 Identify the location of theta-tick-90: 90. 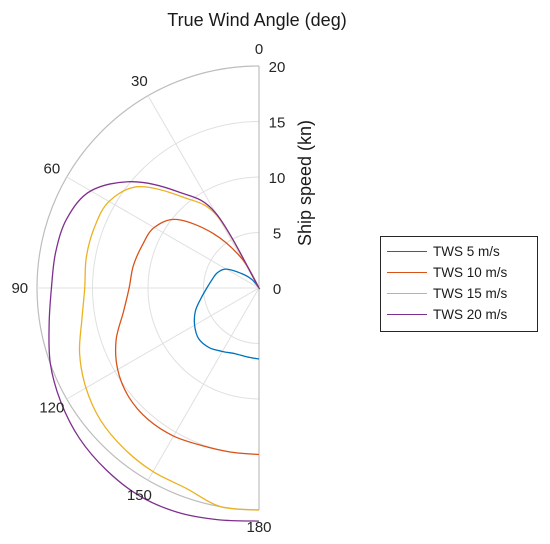
(19, 288).